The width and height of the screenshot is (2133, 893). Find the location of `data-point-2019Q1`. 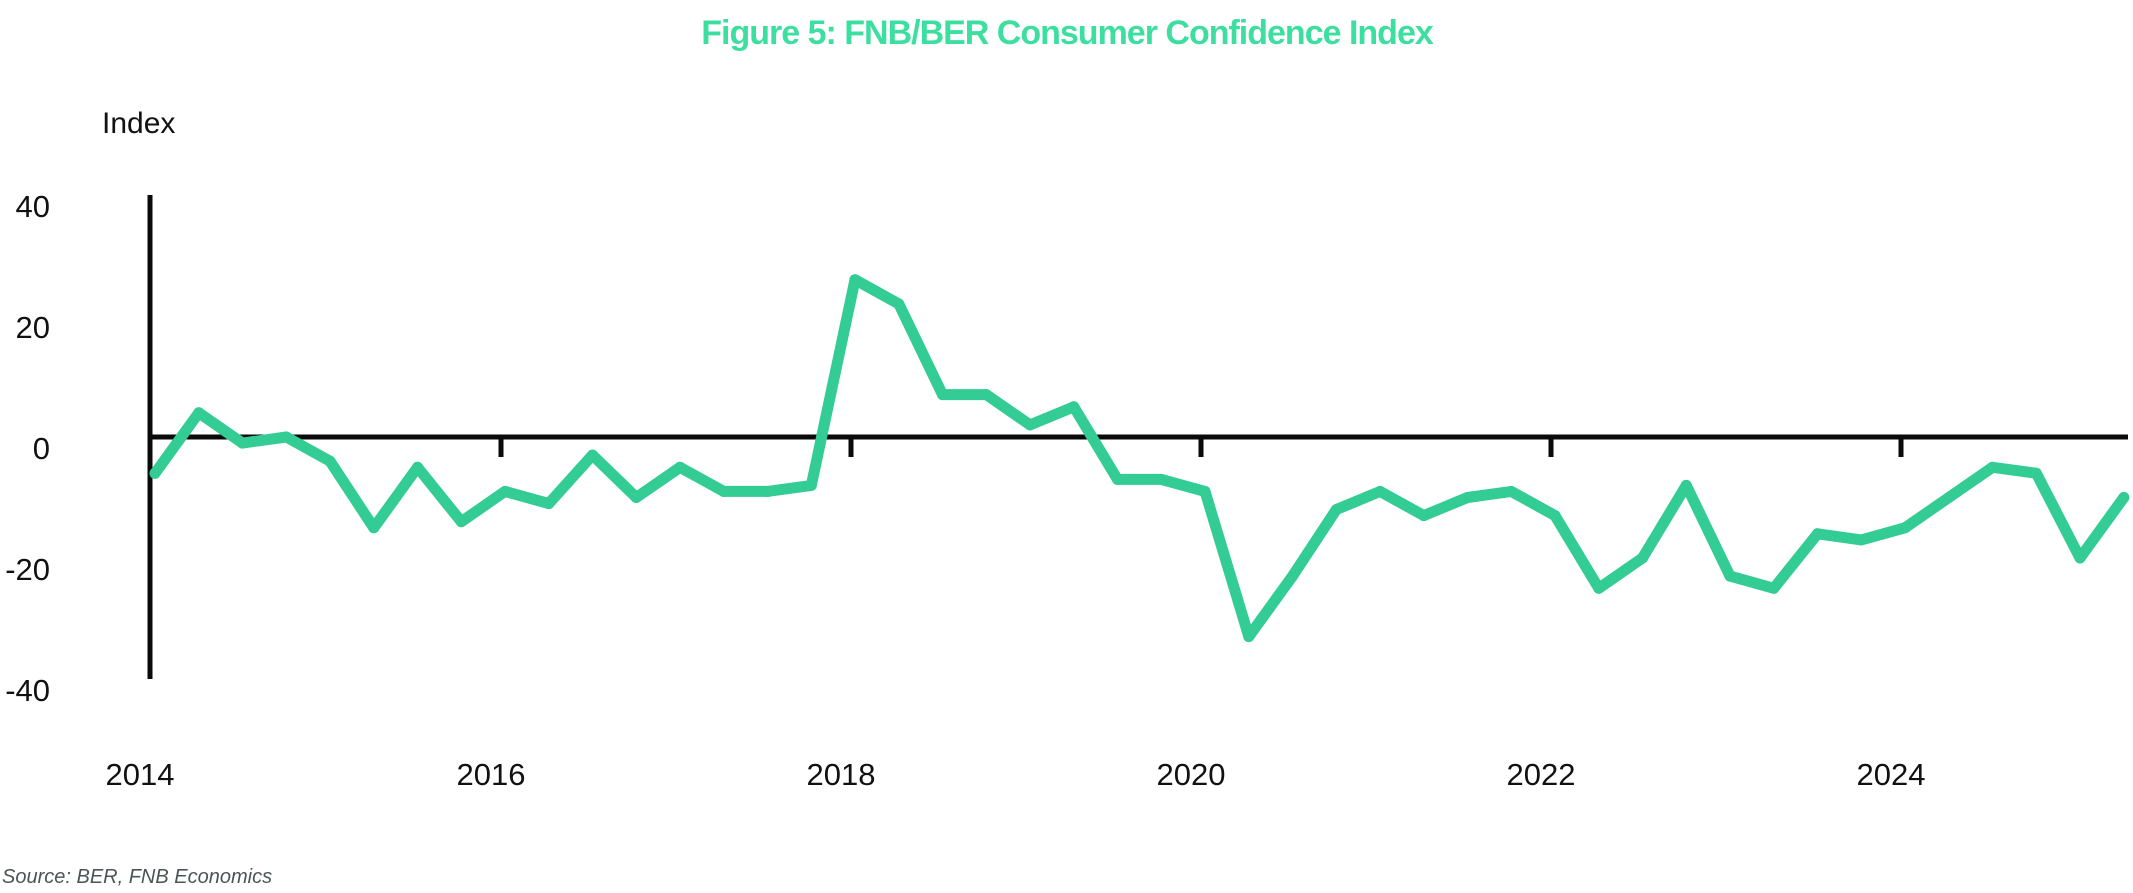

data-point-2019Q1 is located at coordinates (1030, 425).